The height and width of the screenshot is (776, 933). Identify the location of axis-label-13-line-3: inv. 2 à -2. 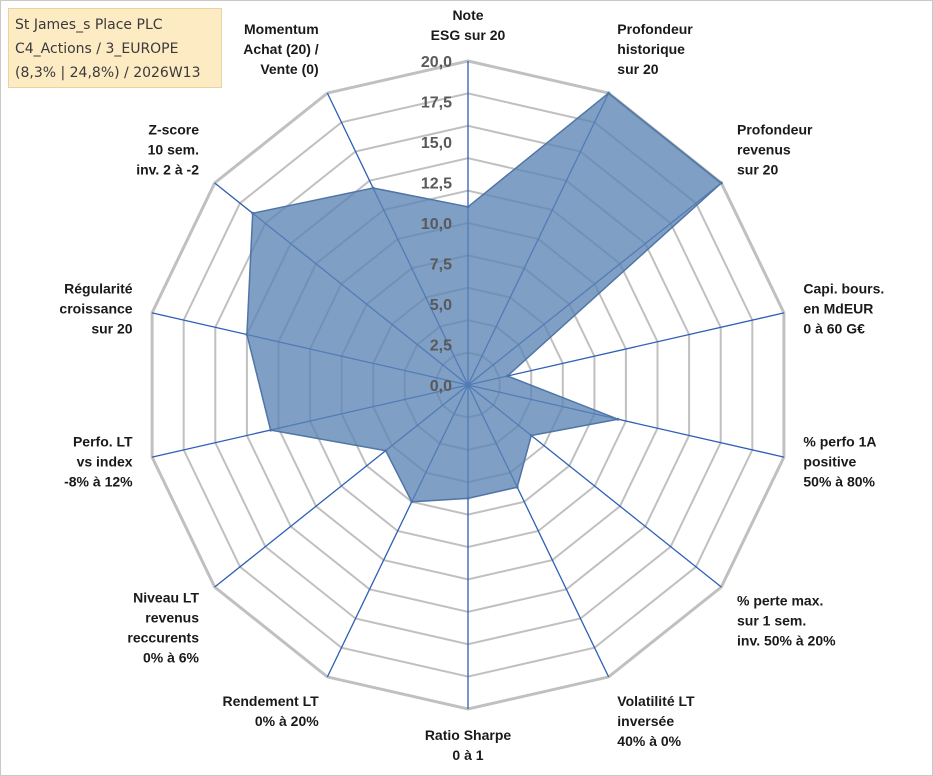
(167, 170).